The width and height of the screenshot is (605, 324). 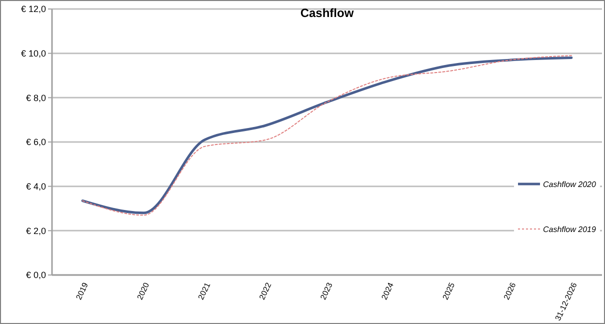 What do you see at coordinates (569, 229) in the screenshot?
I see `legend-label: Cashflow 2019` at bounding box center [569, 229].